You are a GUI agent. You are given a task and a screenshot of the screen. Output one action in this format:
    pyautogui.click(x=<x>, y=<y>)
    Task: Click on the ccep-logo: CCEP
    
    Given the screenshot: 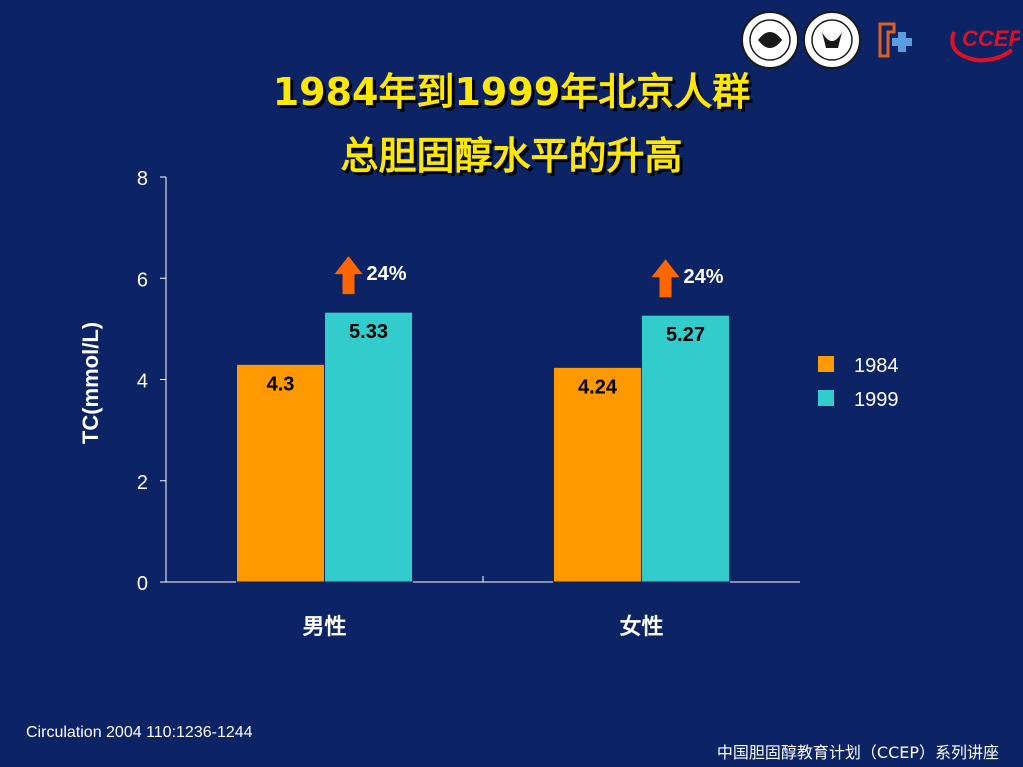 What is the action you would take?
    pyautogui.click(x=986, y=44)
    